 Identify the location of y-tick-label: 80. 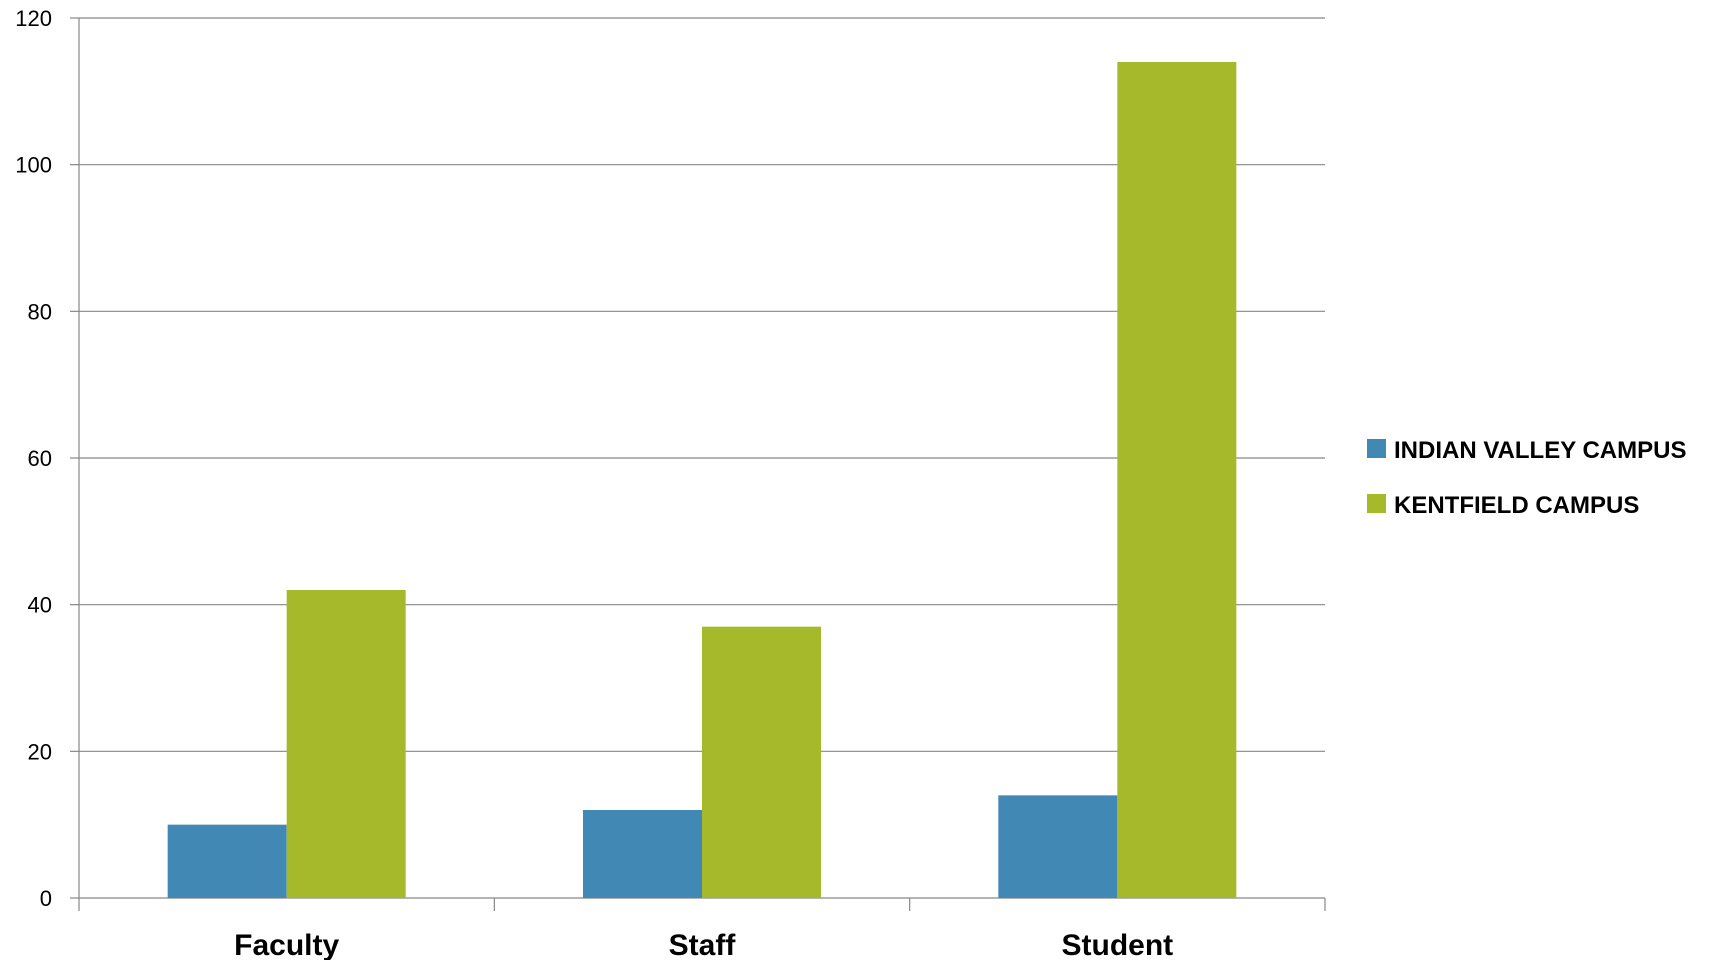
(40, 311).